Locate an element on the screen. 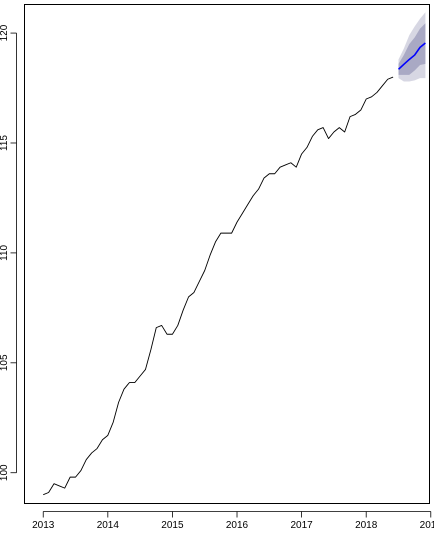  y-tick-label: 115 is located at coordinates (5, 143).